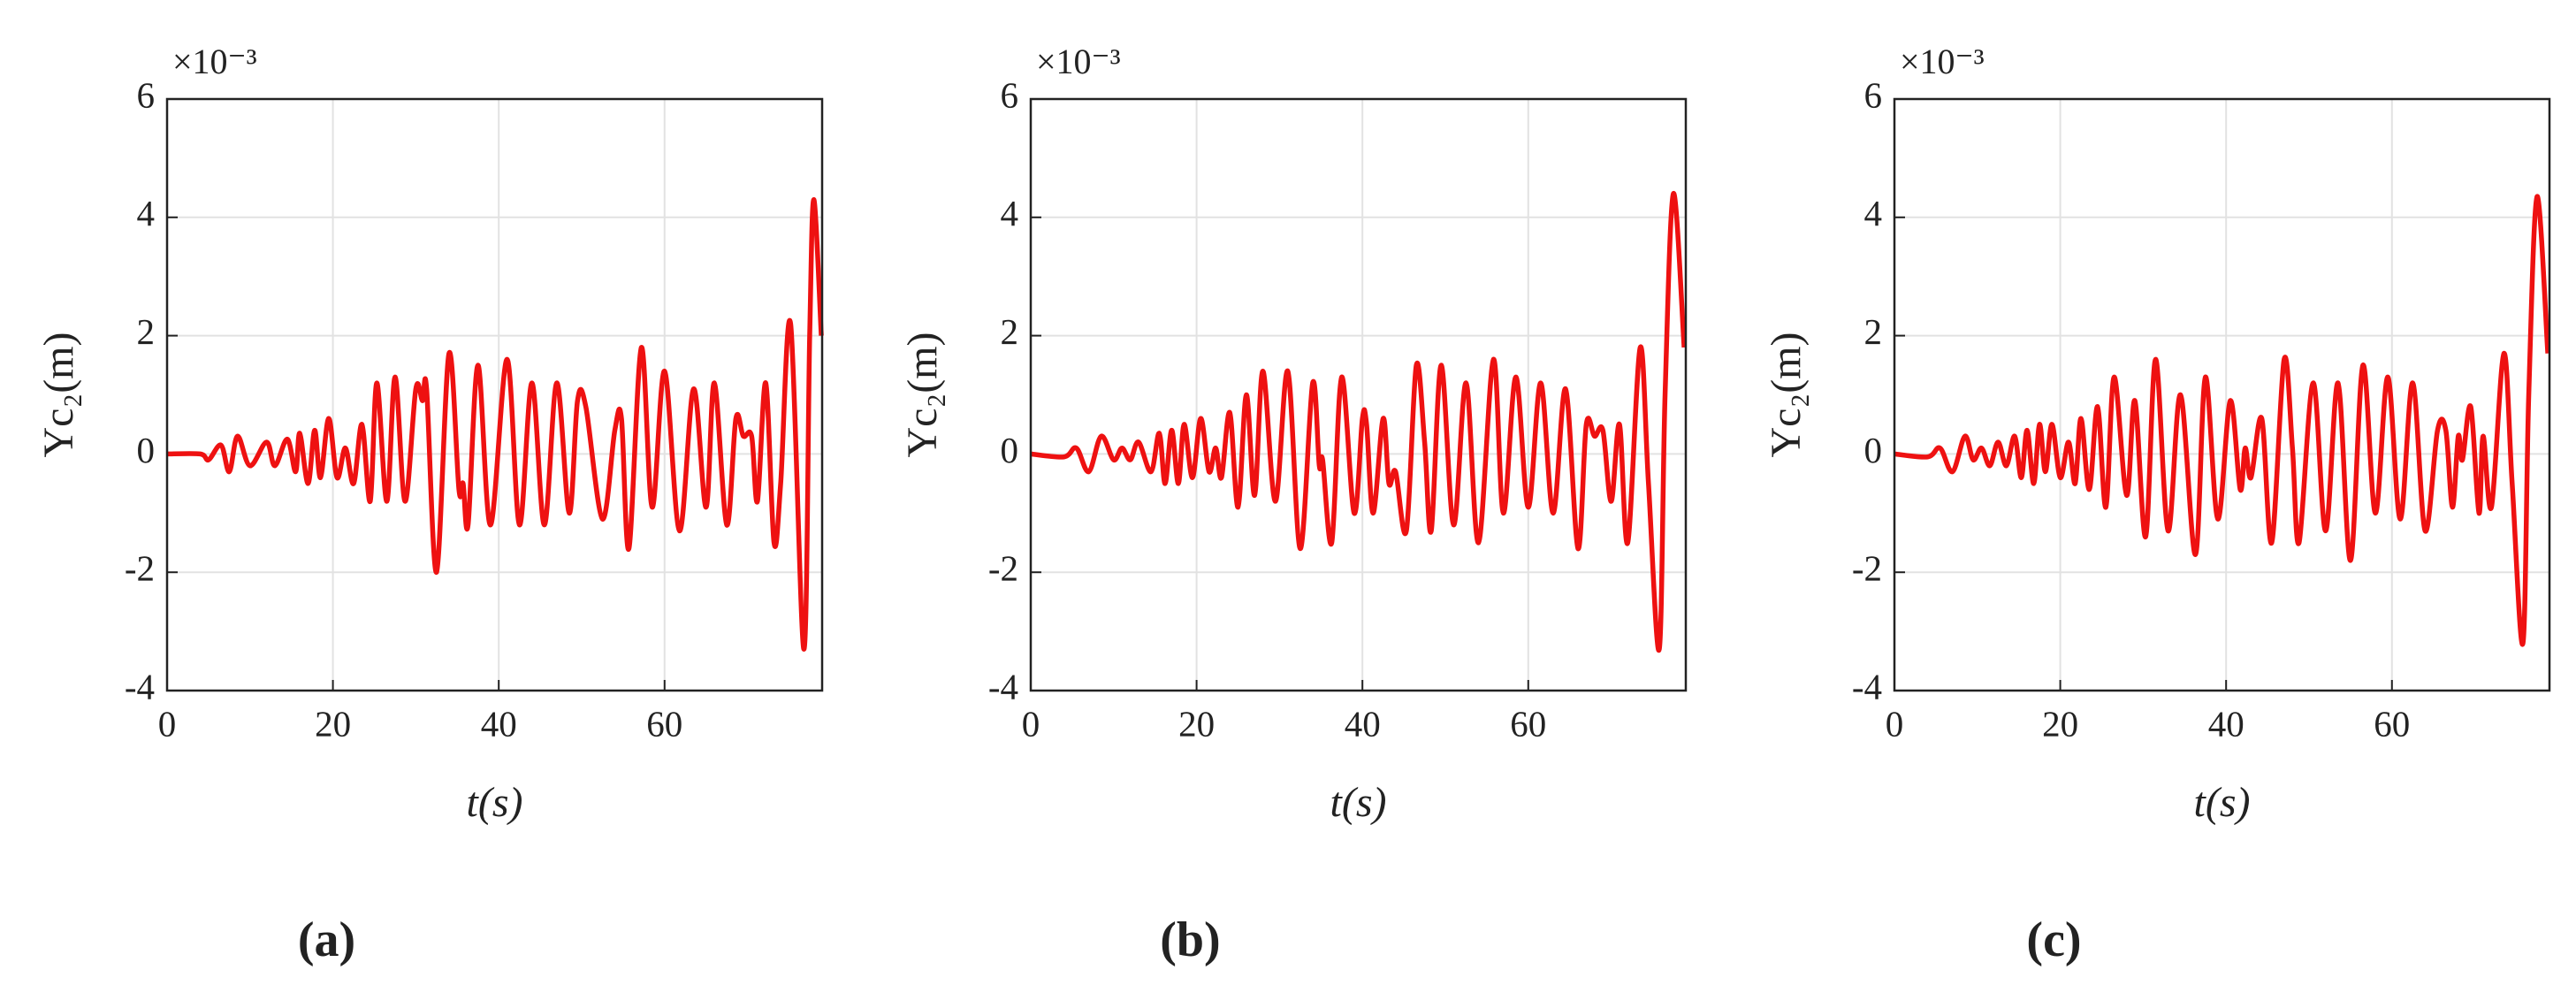 This screenshot has height=1008, width=2576. What do you see at coordinates (2053, 940) in the screenshot?
I see `panel-label: (c)` at bounding box center [2053, 940].